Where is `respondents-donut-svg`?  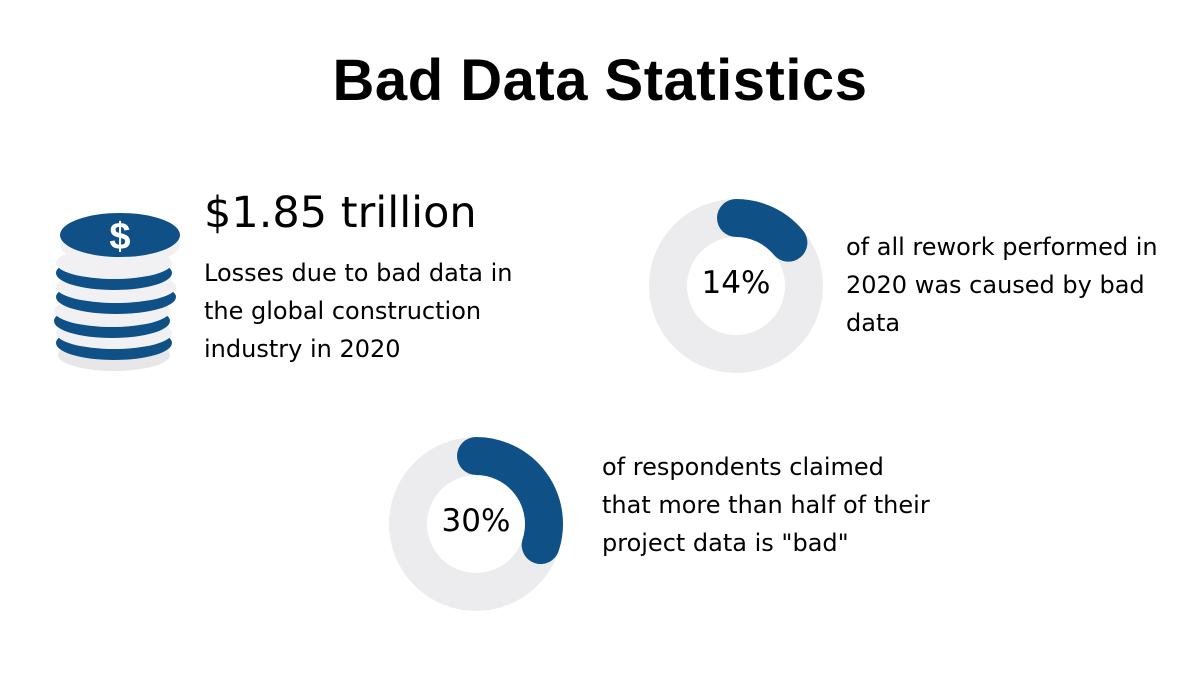
respondents-donut-svg is located at coordinates (476, 524).